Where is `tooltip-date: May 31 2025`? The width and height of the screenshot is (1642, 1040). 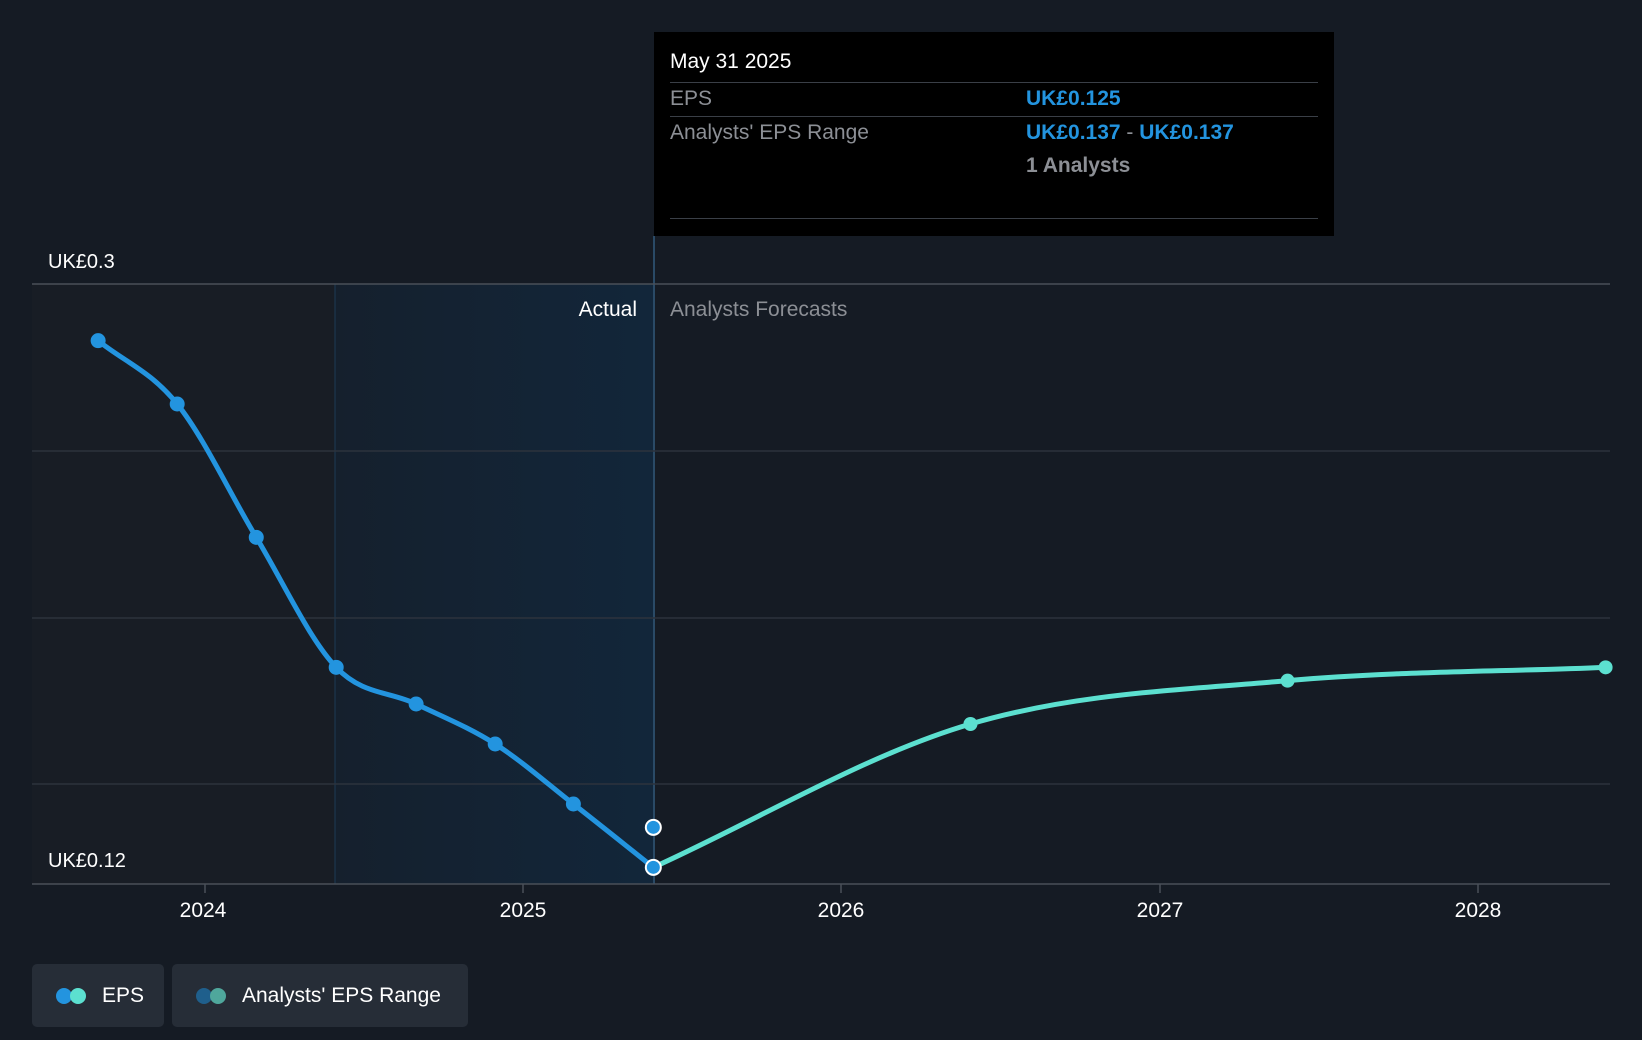 tooltip-date: May 31 2025 is located at coordinates (731, 61).